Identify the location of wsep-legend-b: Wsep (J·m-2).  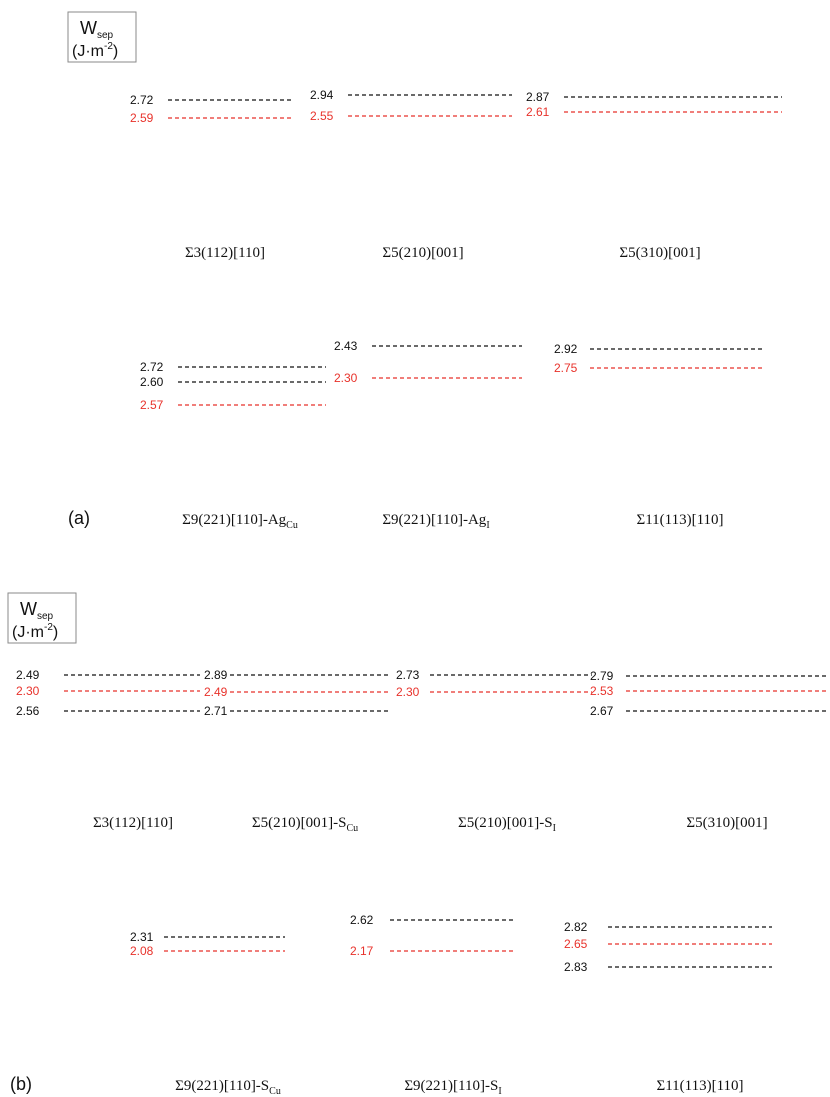
(42, 618).